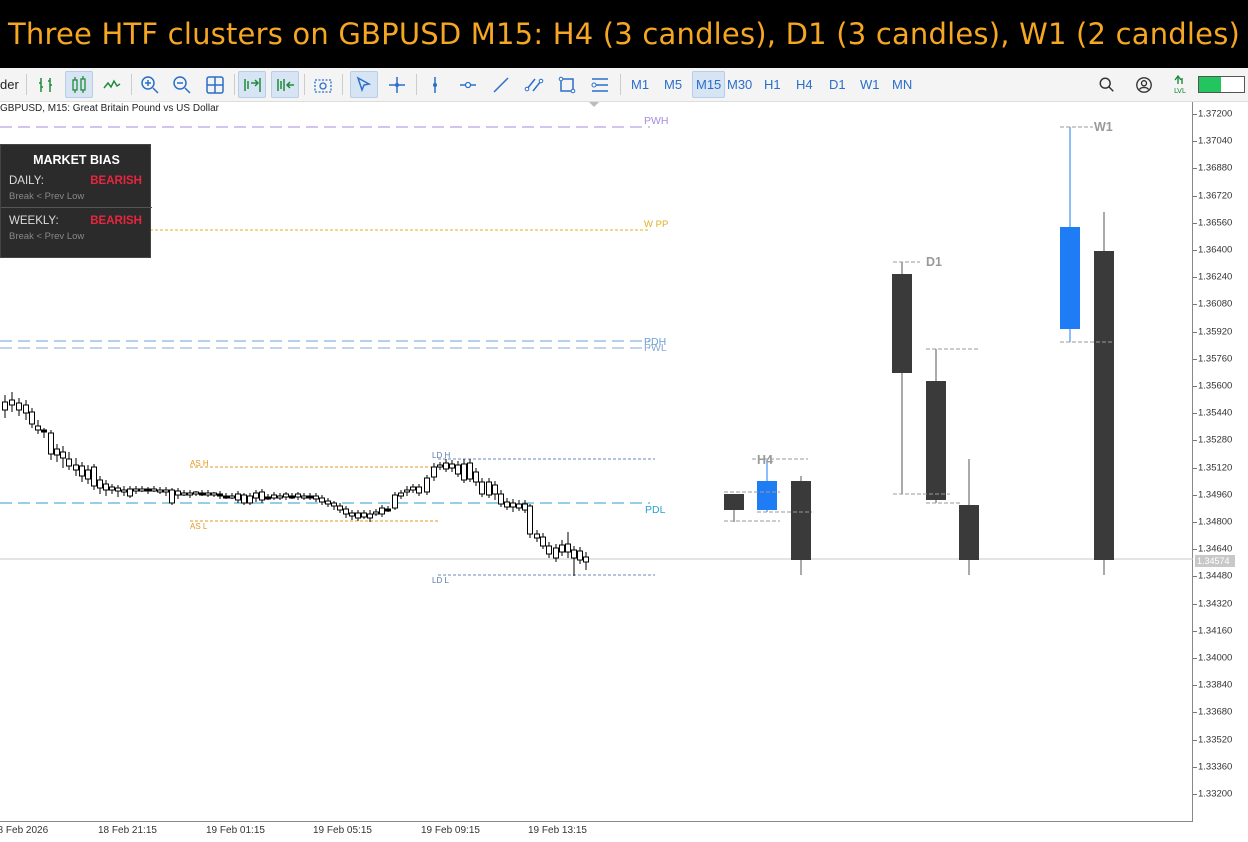 Image resolution: width=1248 pixels, height=842 pixels. What do you see at coordinates (9, 84) in the screenshot?
I see `toolbar-left-text: der` at bounding box center [9, 84].